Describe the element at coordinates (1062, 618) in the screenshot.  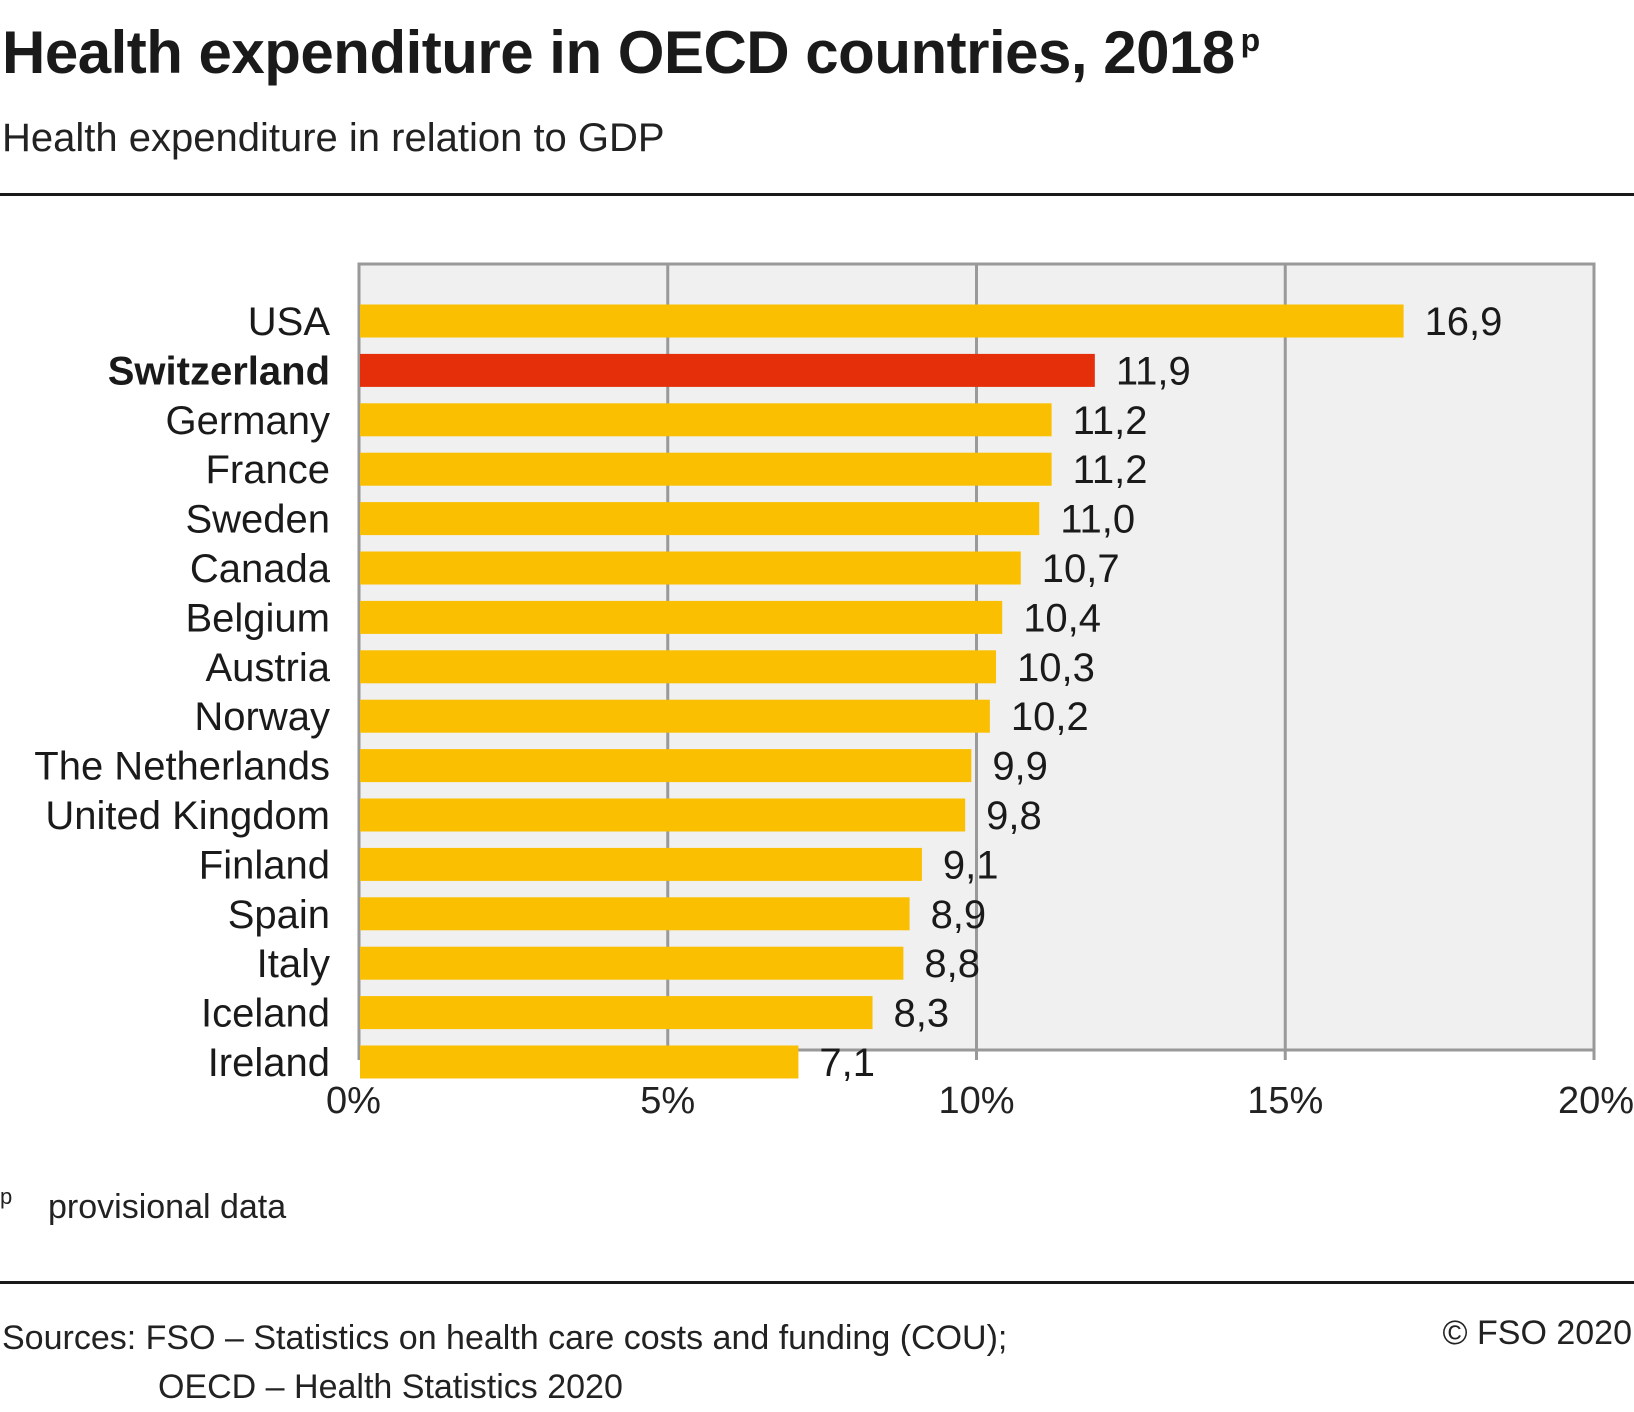
I see `value-label: 10,4` at that location.